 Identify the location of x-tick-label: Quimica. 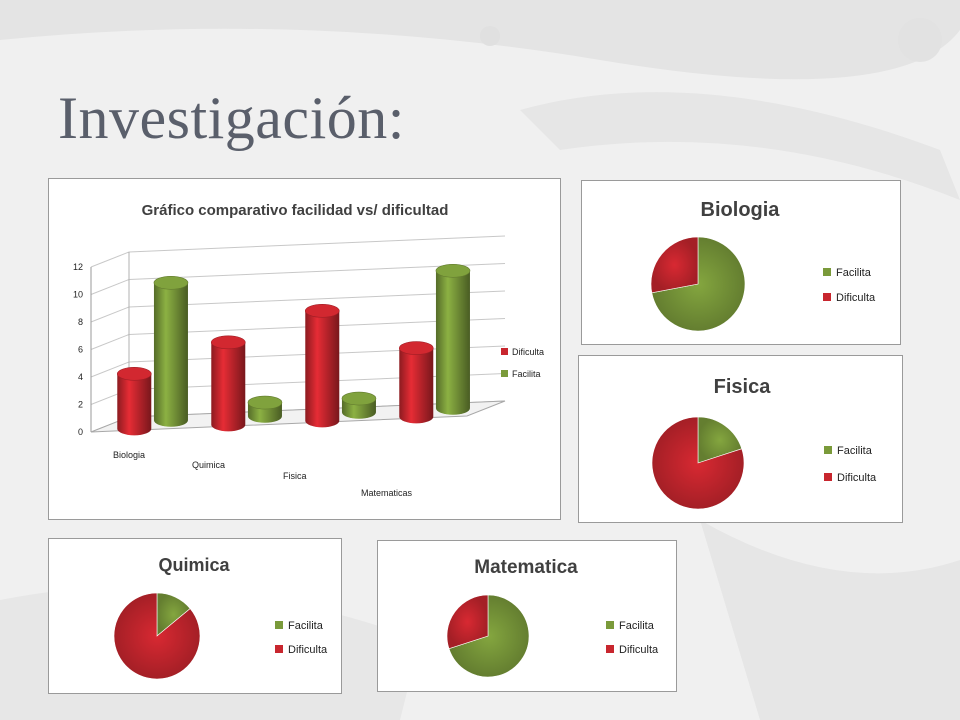
(208, 465).